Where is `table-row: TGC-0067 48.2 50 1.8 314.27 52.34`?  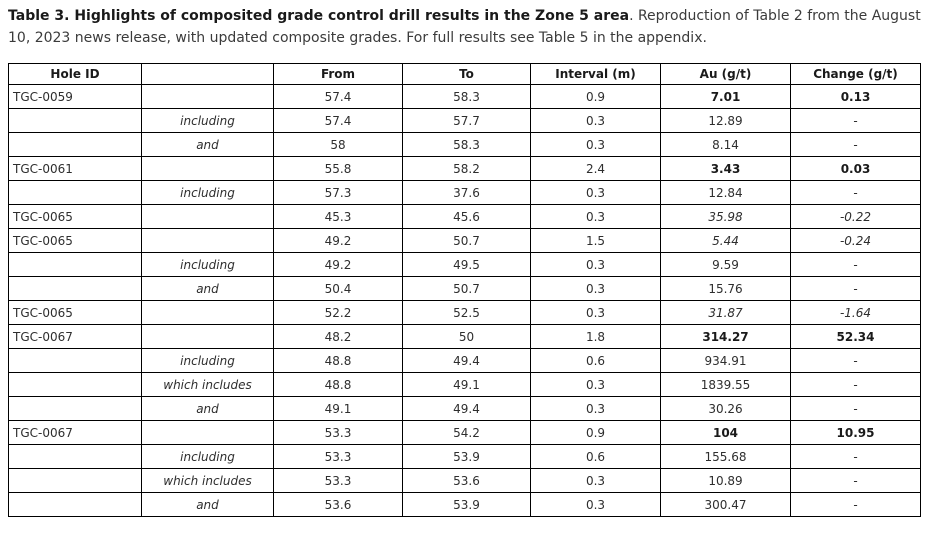 table-row: TGC-0067 48.2 50 1.8 314.27 52.34 is located at coordinates (464, 336).